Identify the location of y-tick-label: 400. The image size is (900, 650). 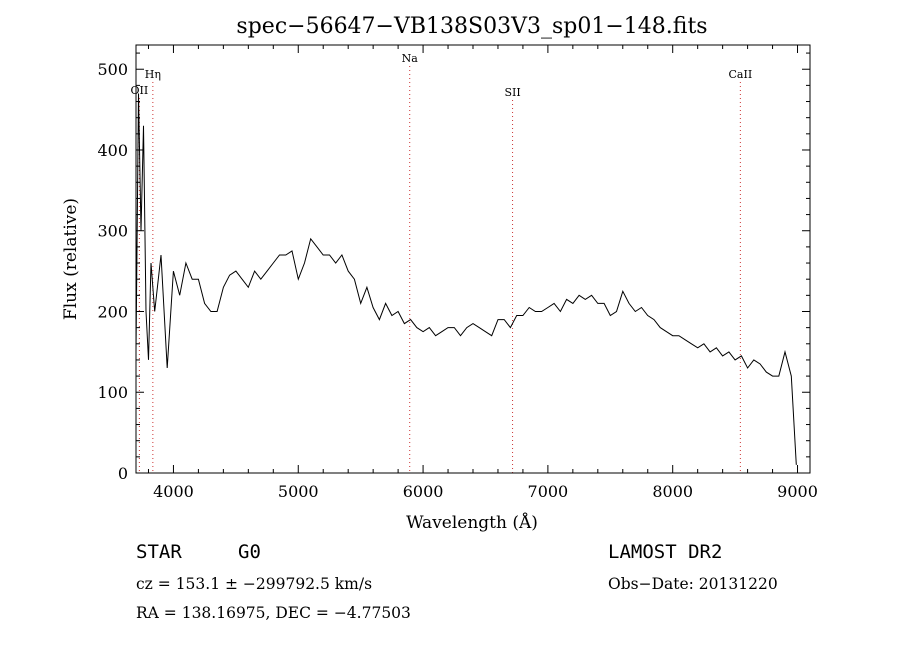
(112, 150).